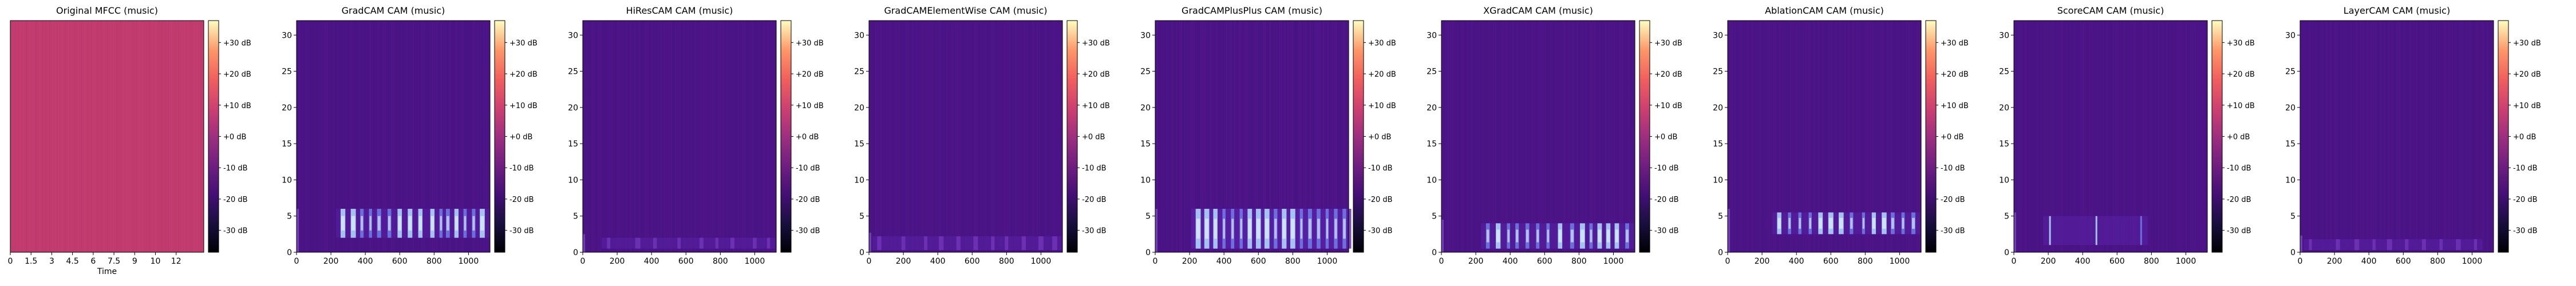 The width and height of the screenshot is (2576, 286). Describe the element at coordinates (2151, 261) in the screenshot. I see `x-tick-label: 800` at that location.